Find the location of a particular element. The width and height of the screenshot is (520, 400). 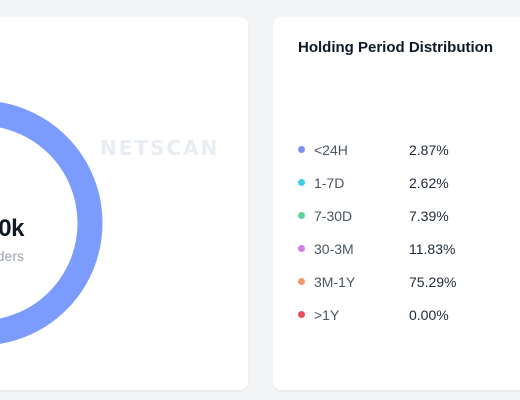

legend-percent: 75.29% is located at coordinates (433, 281).